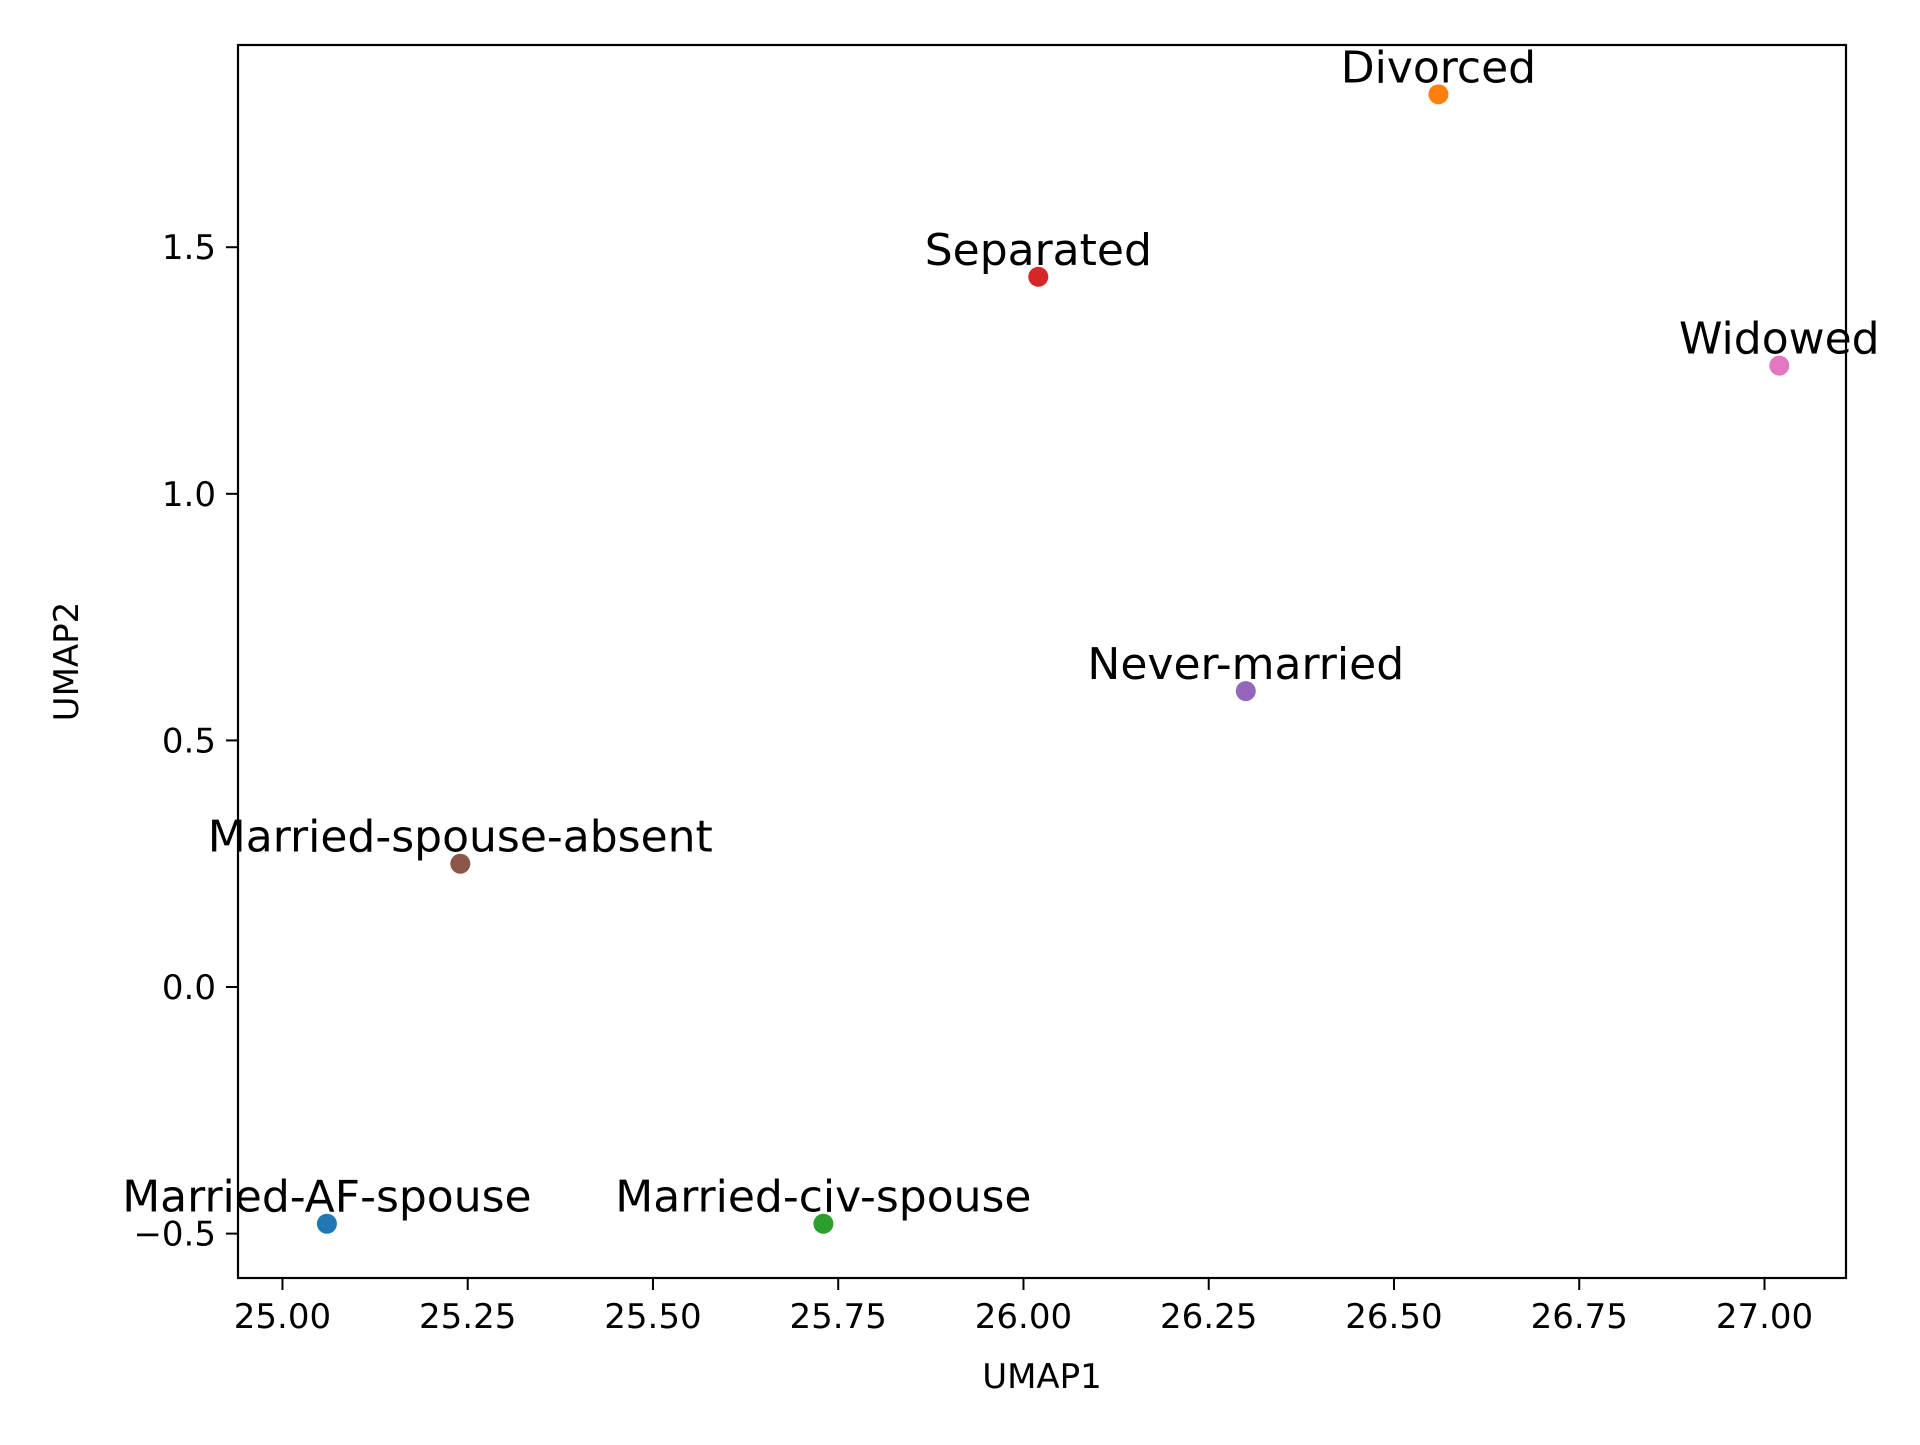 This screenshot has width=1920, height=1445. What do you see at coordinates (1579, 1317) in the screenshot?
I see `x-tick-label: 26.75` at bounding box center [1579, 1317].